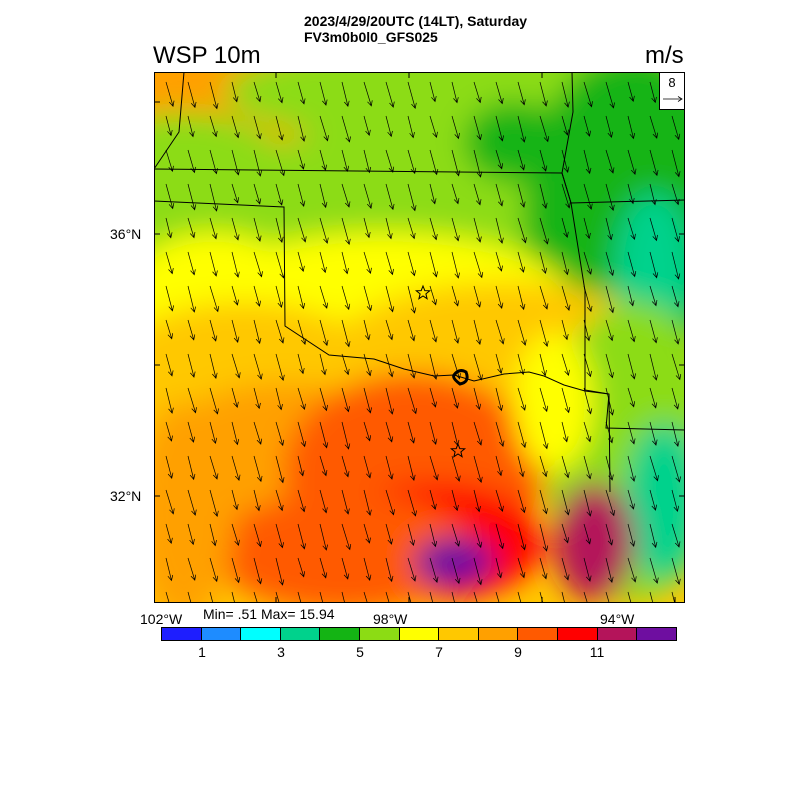 This screenshot has width=800, height=800. Describe the element at coordinates (673, 99) in the screenshot. I see `reference-vector-arrow-icon` at that location.